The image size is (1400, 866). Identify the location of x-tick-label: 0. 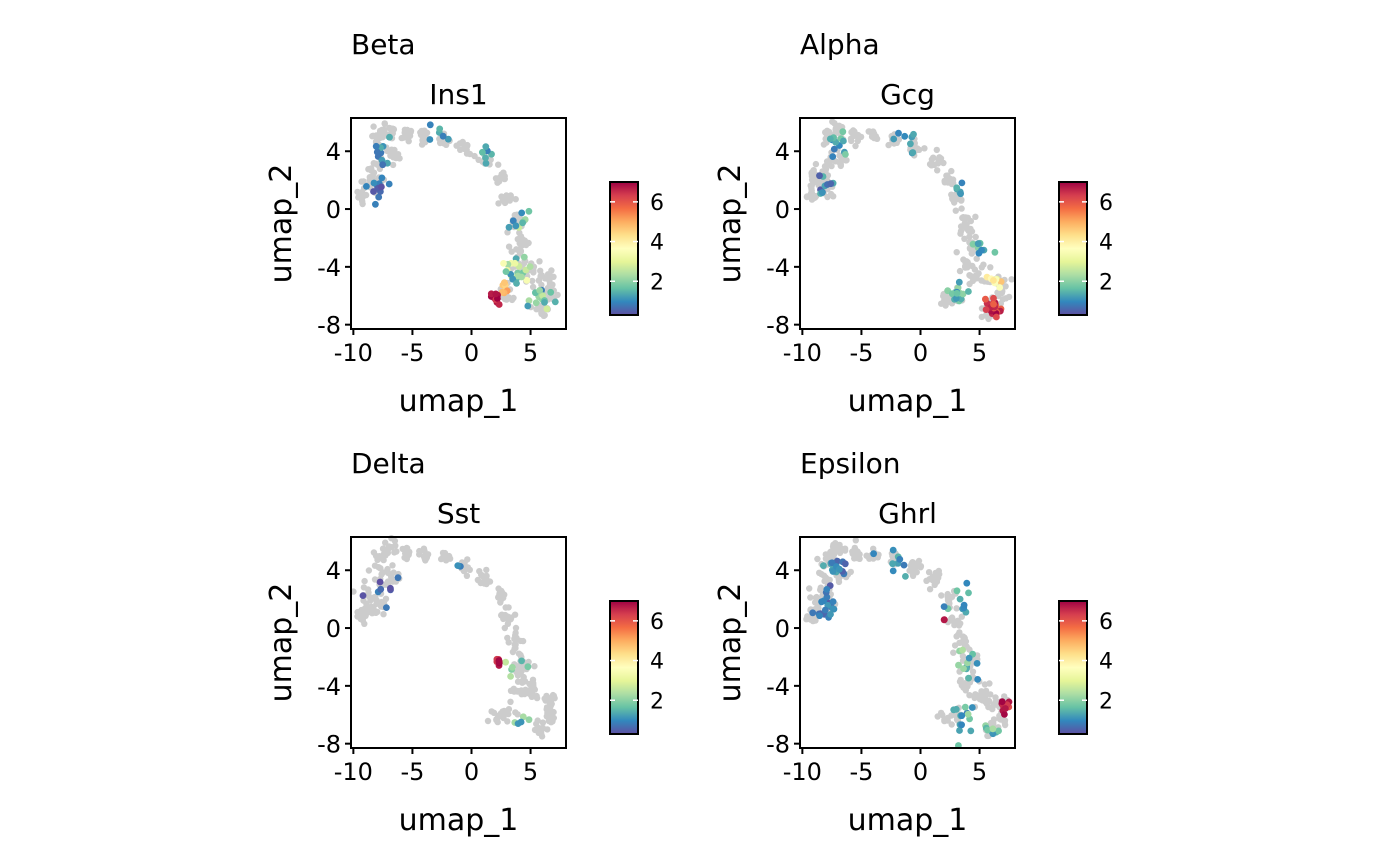
(471, 353).